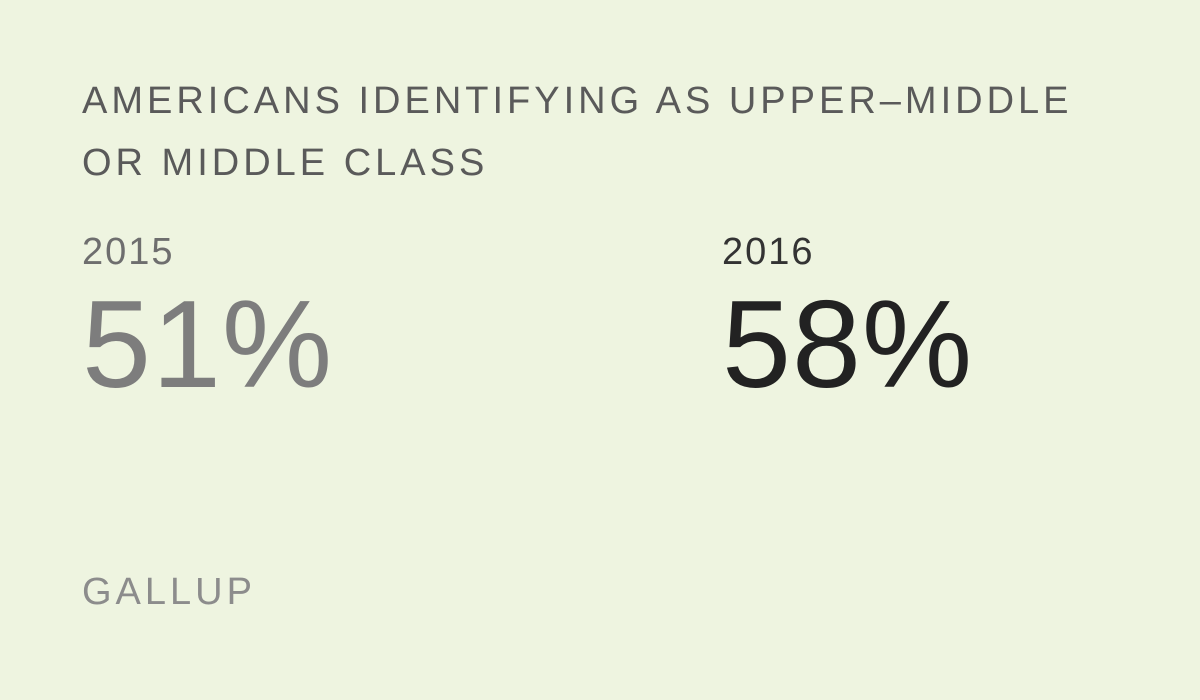 The image size is (1200, 700). What do you see at coordinates (208, 345) in the screenshot?
I see `value-2015: 51%` at bounding box center [208, 345].